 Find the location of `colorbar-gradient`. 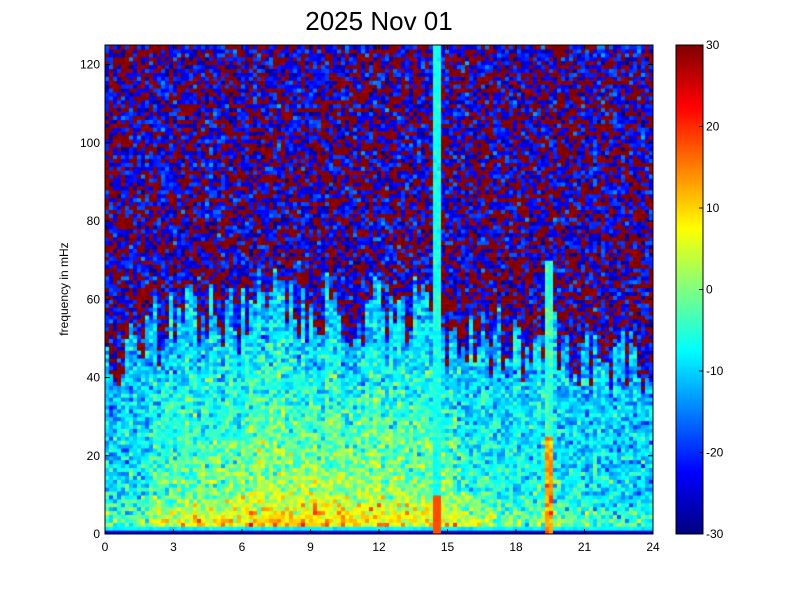

colorbar-gradient is located at coordinates (689, 289).